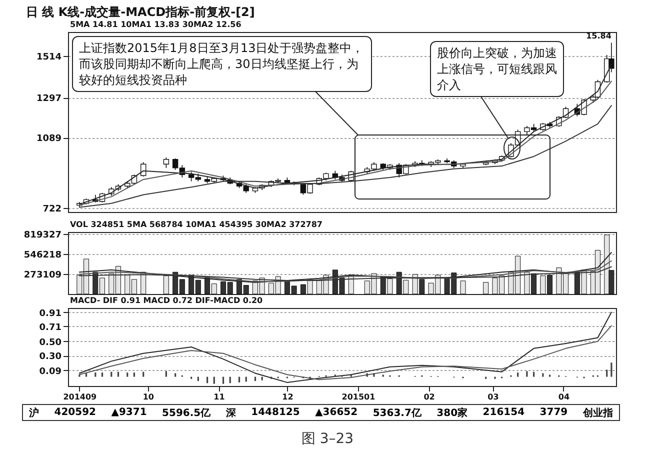 The image size is (655, 463). Describe the element at coordinates (75, 412) in the screenshot. I see `text: 420592` at that location.